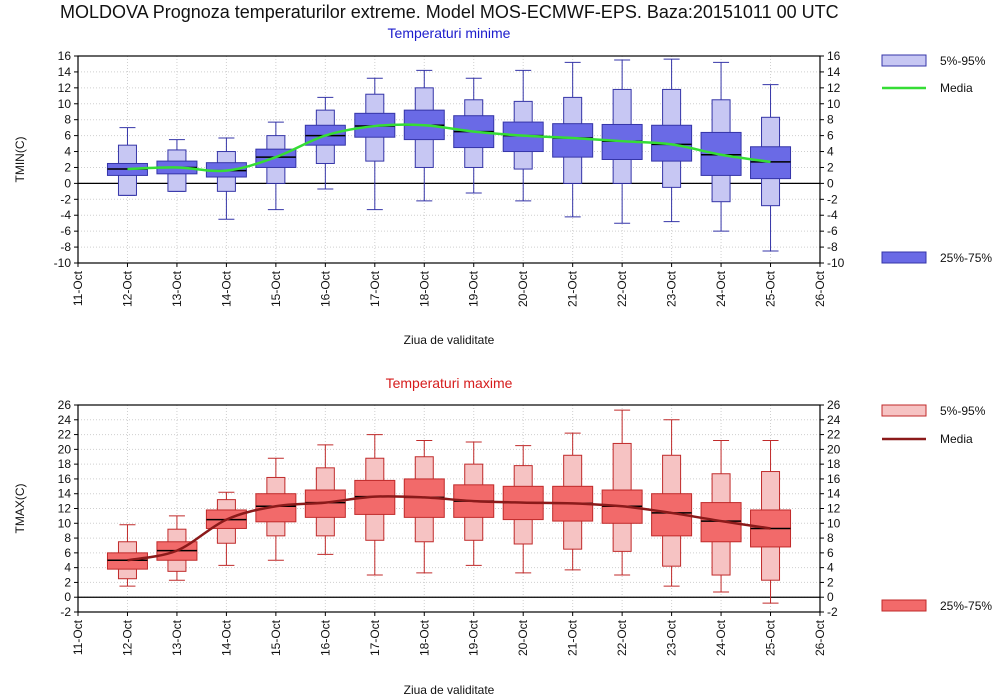  What do you see at coordinates (63, 263) in the screenshot?
I see `y-tick-label-left: -10` at bounding box center [63, 263].